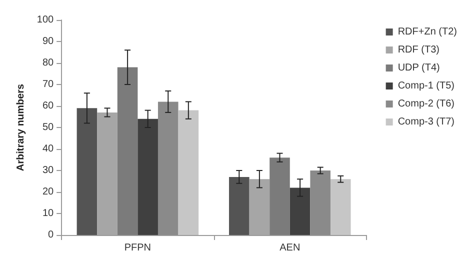 Image resolution: width=474 pixels, height=269 pixels. What do you see at coordinates (48, 170) in the screenshot?
I see `y-tick-label: 30` at bounding box center [48, 170].